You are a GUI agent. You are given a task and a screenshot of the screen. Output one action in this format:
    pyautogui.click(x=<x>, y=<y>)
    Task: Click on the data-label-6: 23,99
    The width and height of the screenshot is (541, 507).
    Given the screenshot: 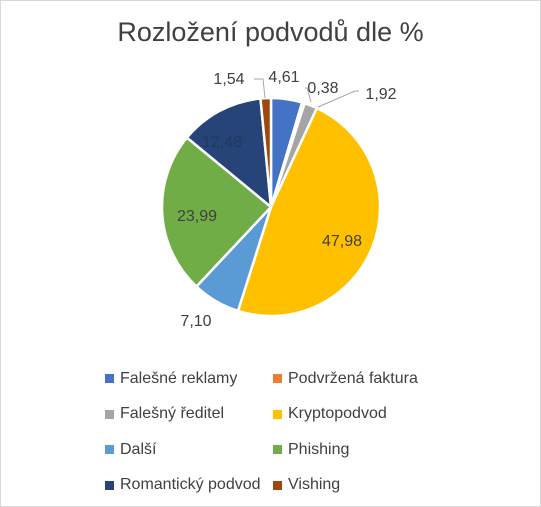 What is the action you would take?
    pyautogui.click(x=197, y=216)
    